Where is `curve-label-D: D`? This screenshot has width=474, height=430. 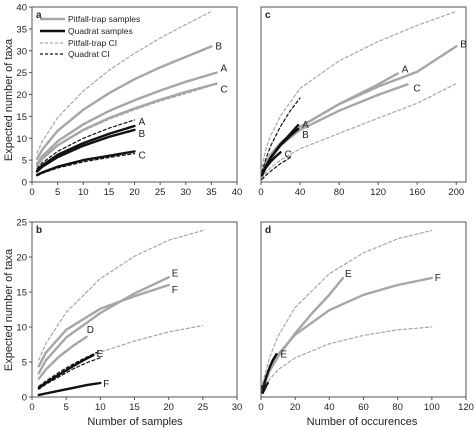 curve-label-D: D is located at coordinates (90, 330).